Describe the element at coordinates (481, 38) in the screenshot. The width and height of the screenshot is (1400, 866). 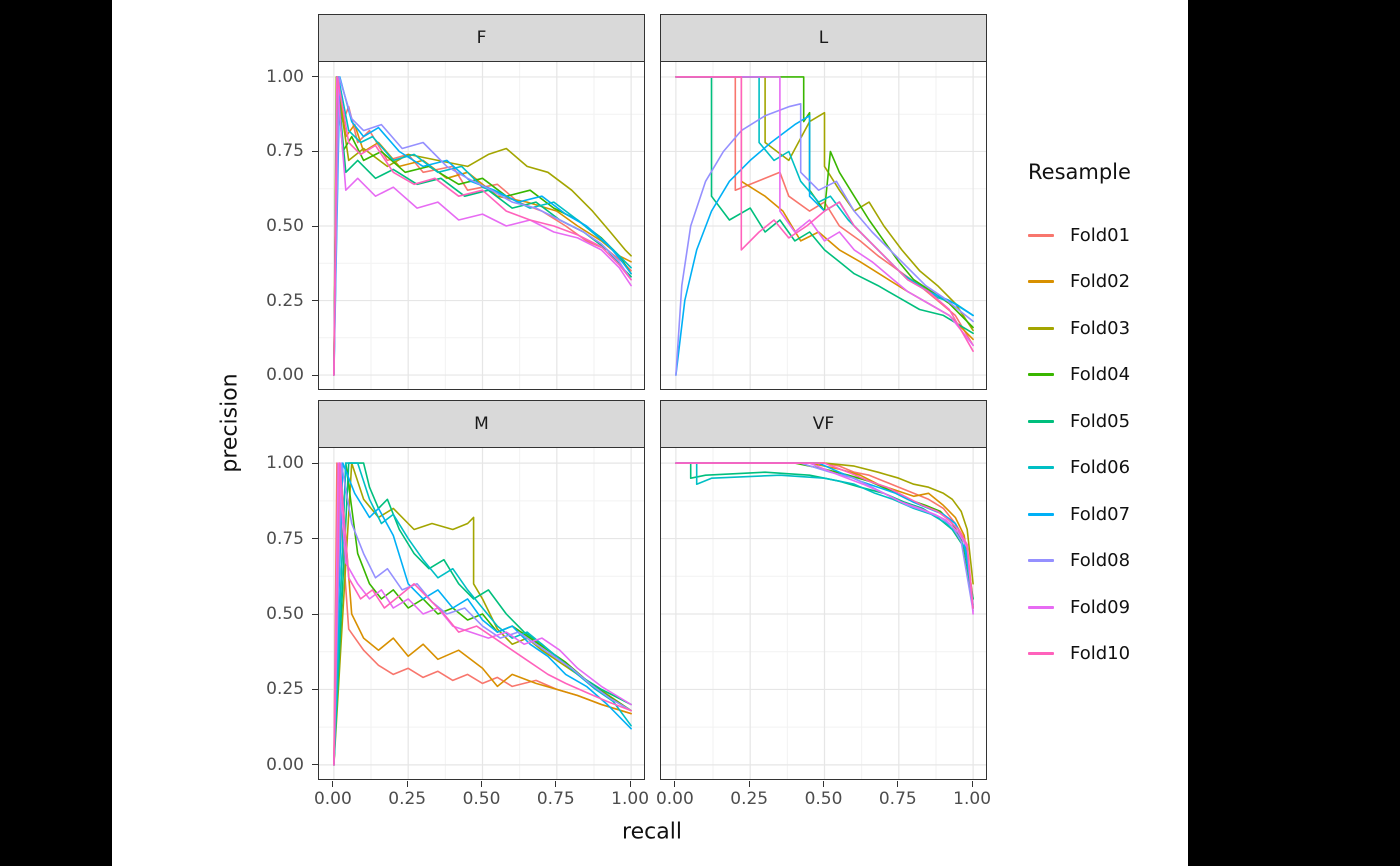
I see `facet-strip-F: F` at that location.